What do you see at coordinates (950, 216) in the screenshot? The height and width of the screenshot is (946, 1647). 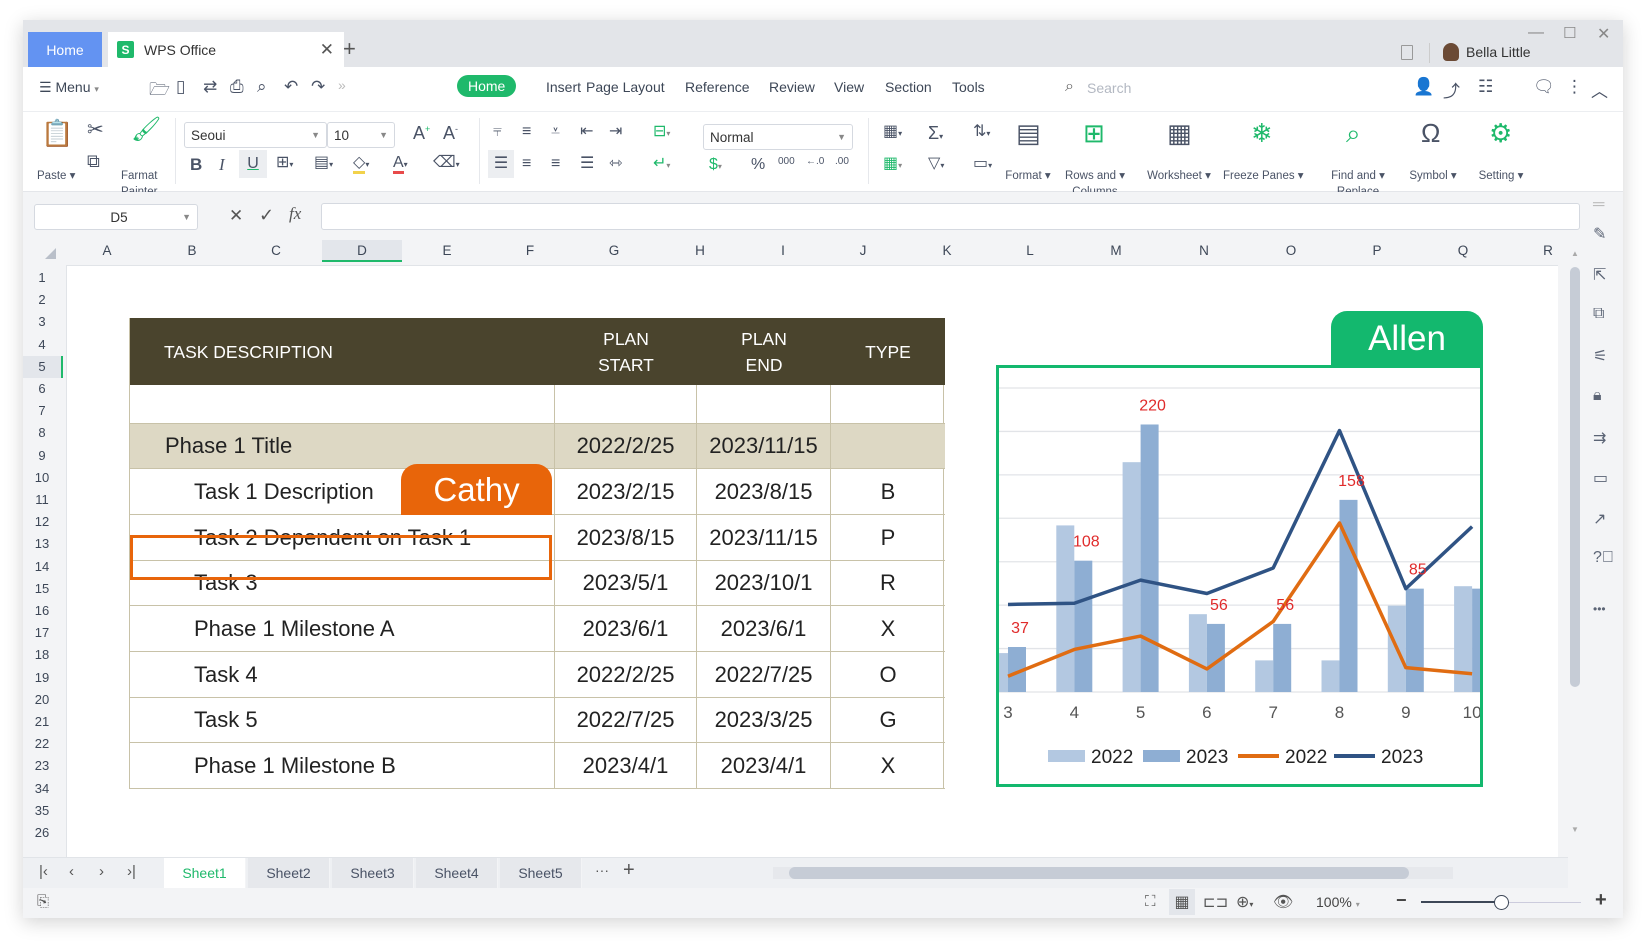 I see `formula-input` at bounding box center [950, 216].